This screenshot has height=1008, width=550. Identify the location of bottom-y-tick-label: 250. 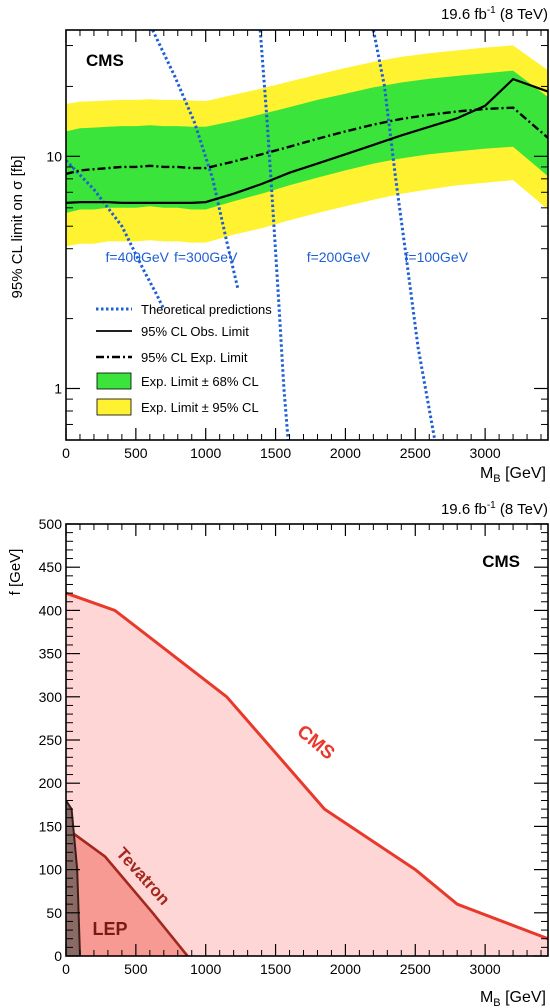
(51, 740).